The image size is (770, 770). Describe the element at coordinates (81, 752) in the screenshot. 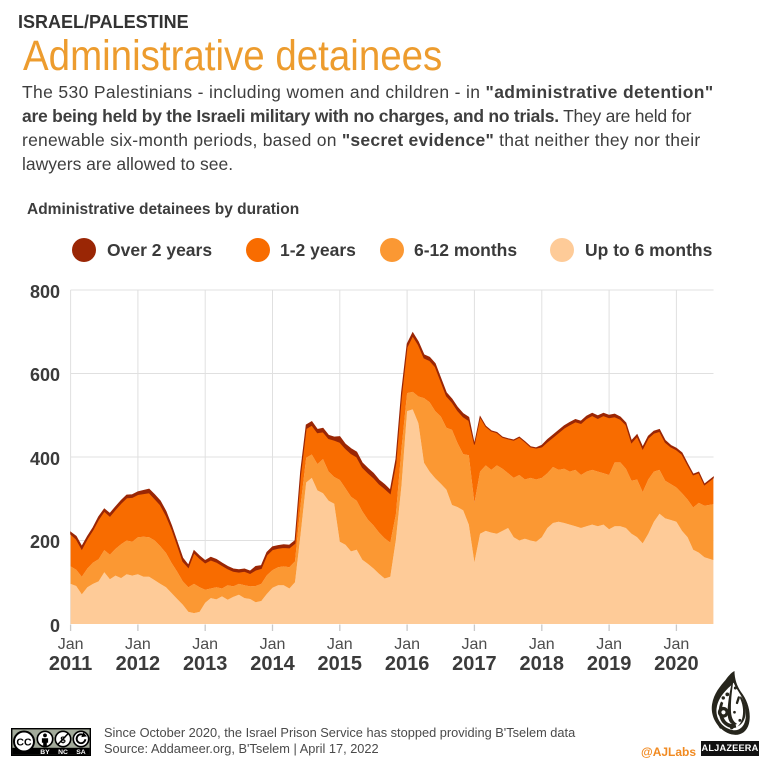

I see `svg-text: SA` at that location.